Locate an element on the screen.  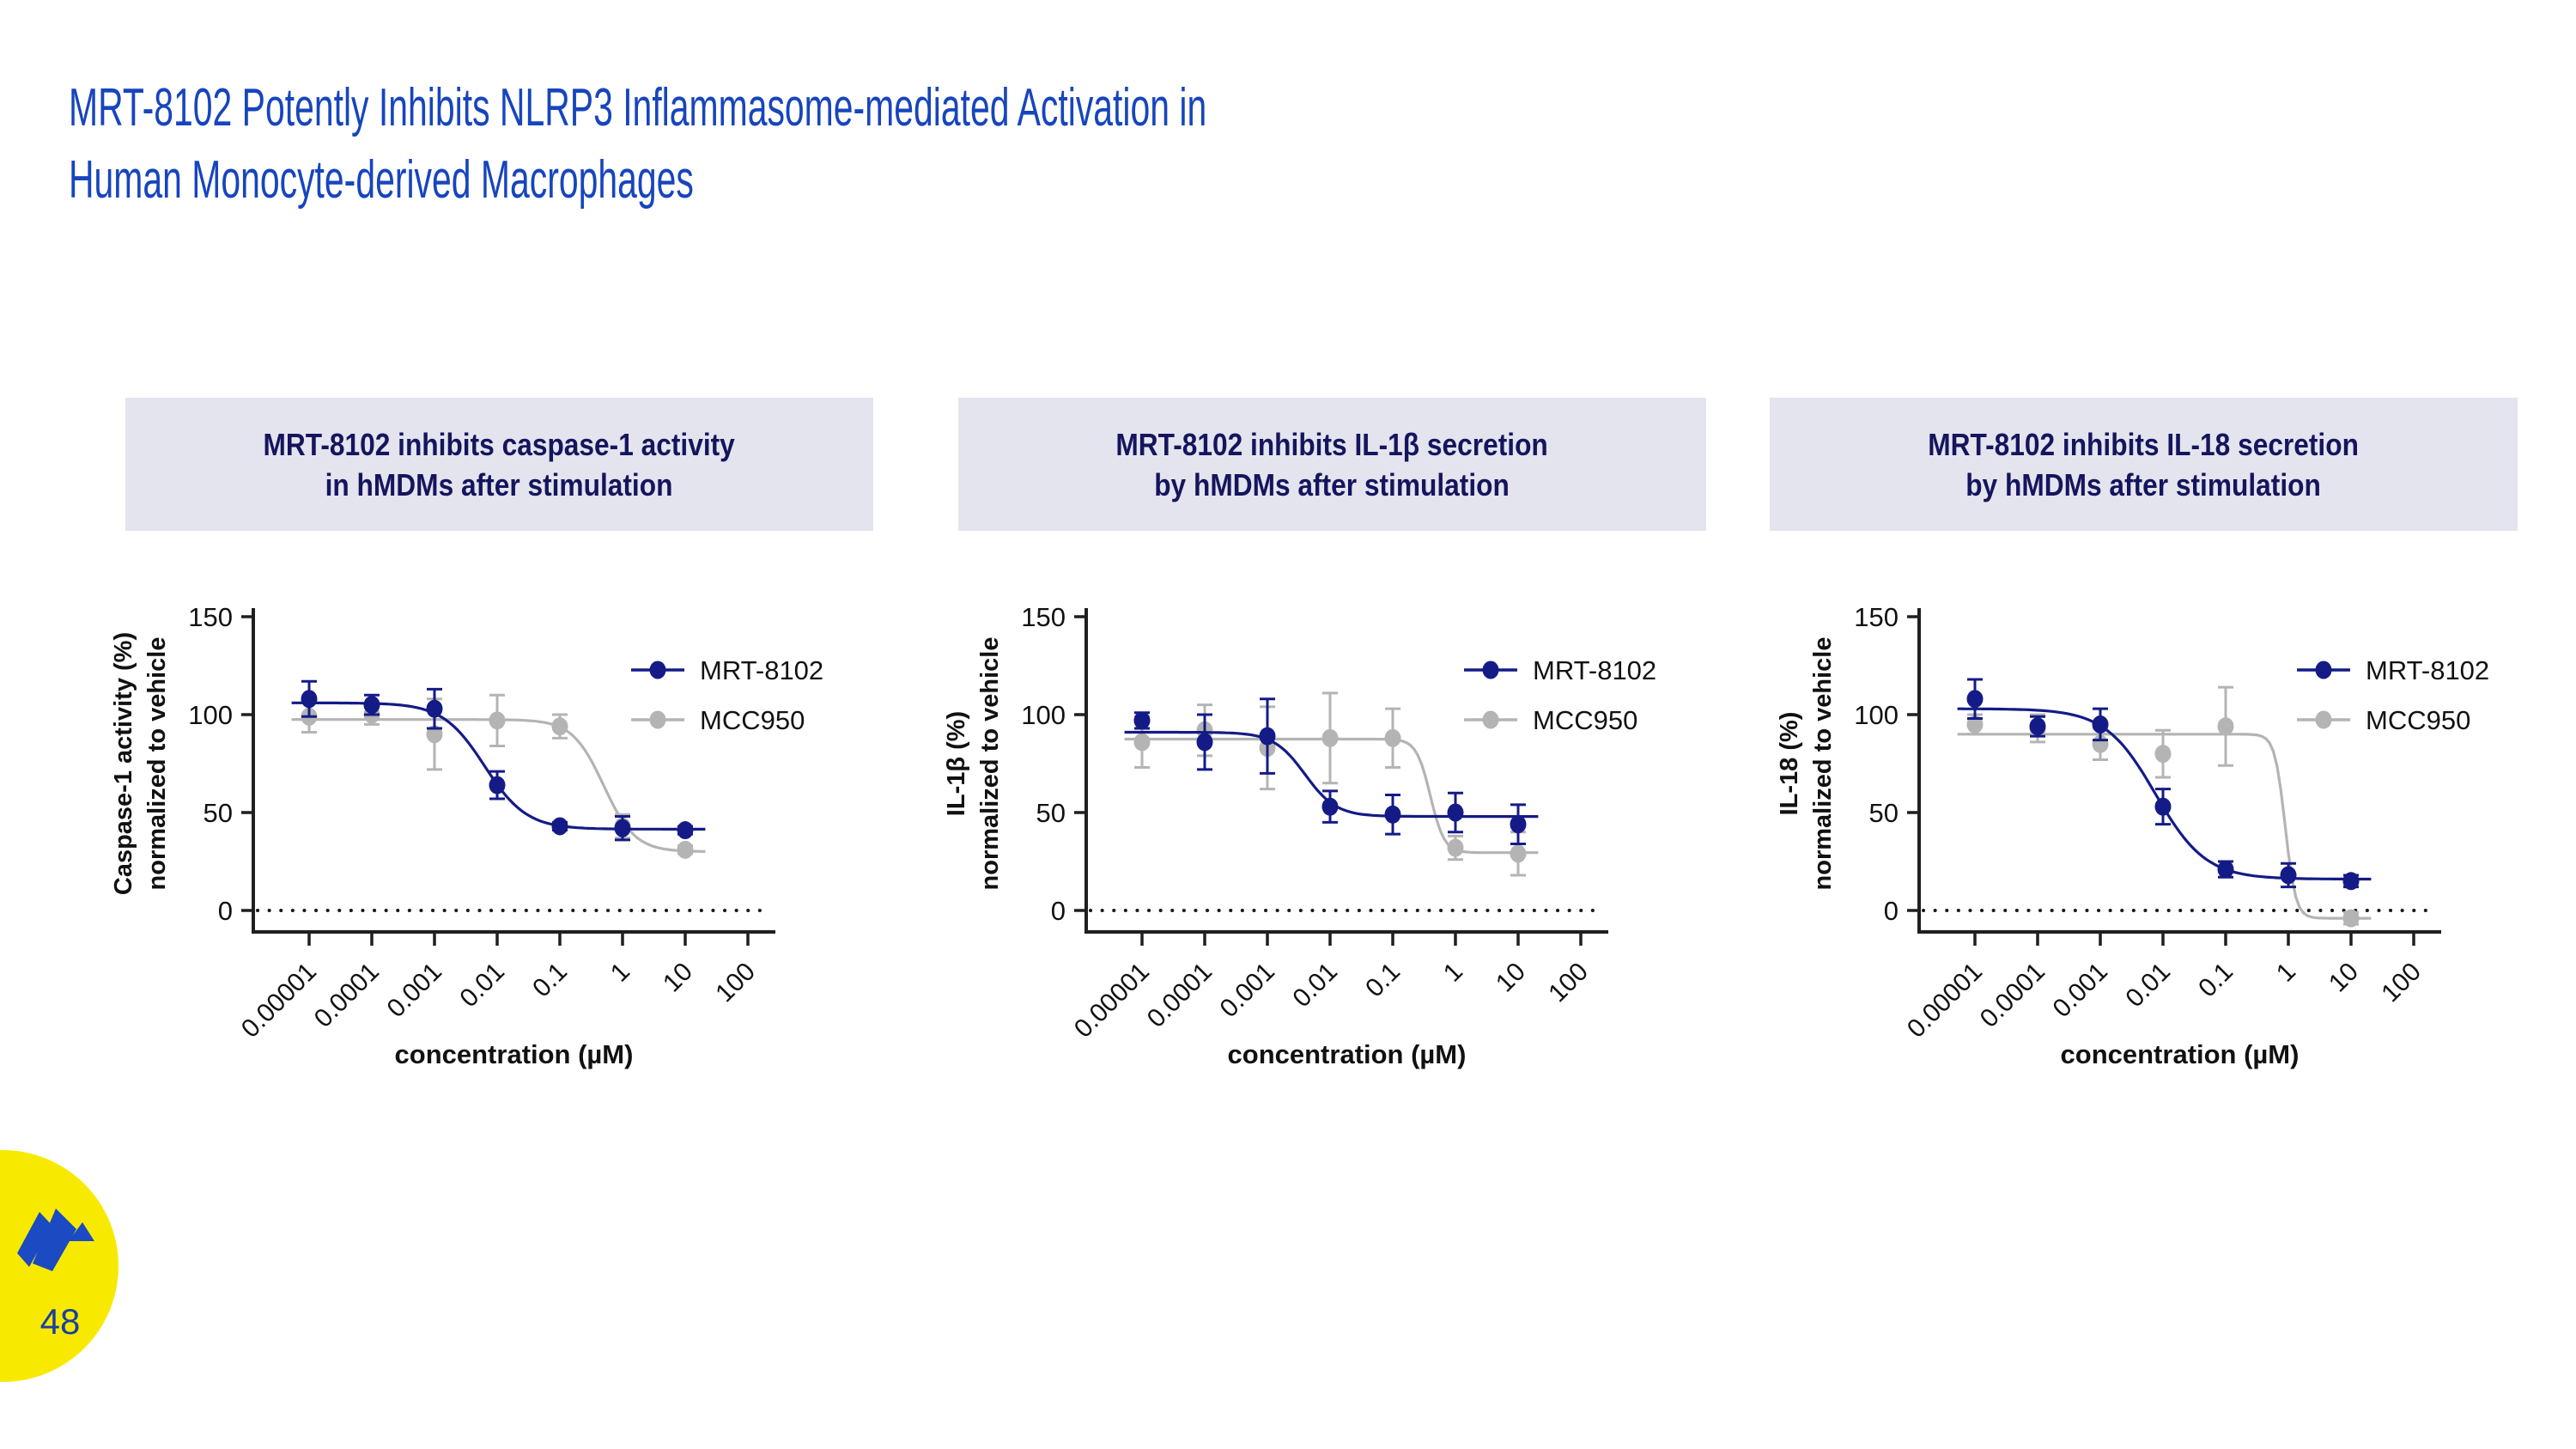
y-axis-title-line1: IL-1β (%) is located at coordinates (957, 763).